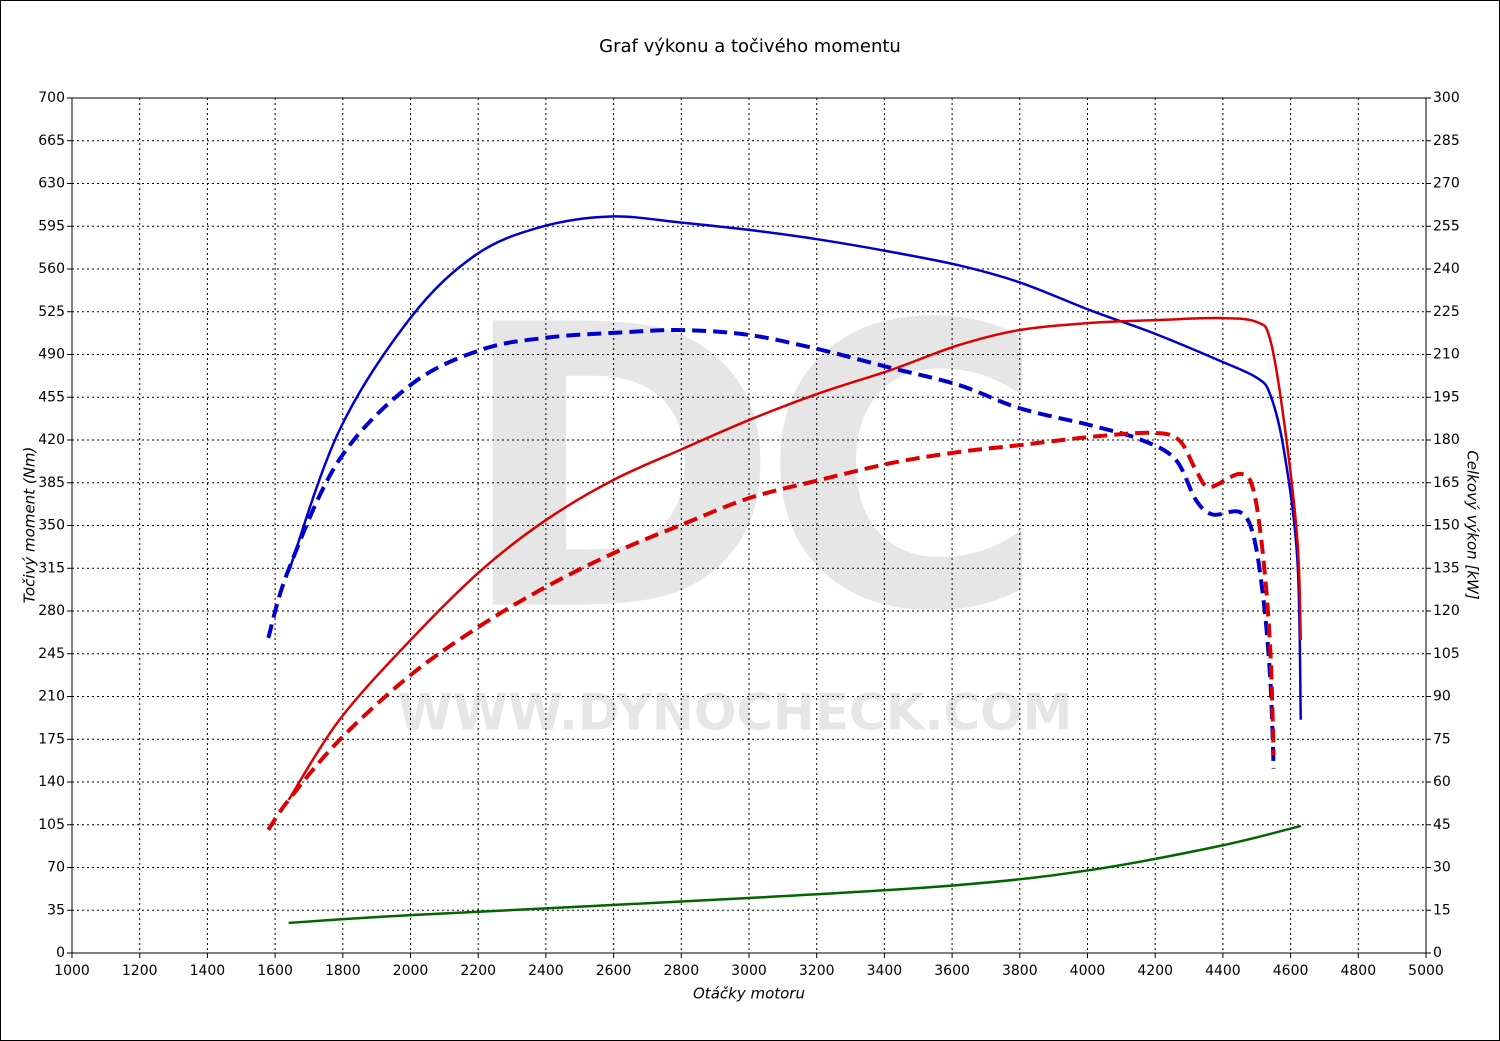 Image resolution: width=1500 pixels, height=1041 pixels. What do you see at coordinates (51, 355) in the screenshot?
I see `y-tick-label: 490` at bounding box center [51, 355].